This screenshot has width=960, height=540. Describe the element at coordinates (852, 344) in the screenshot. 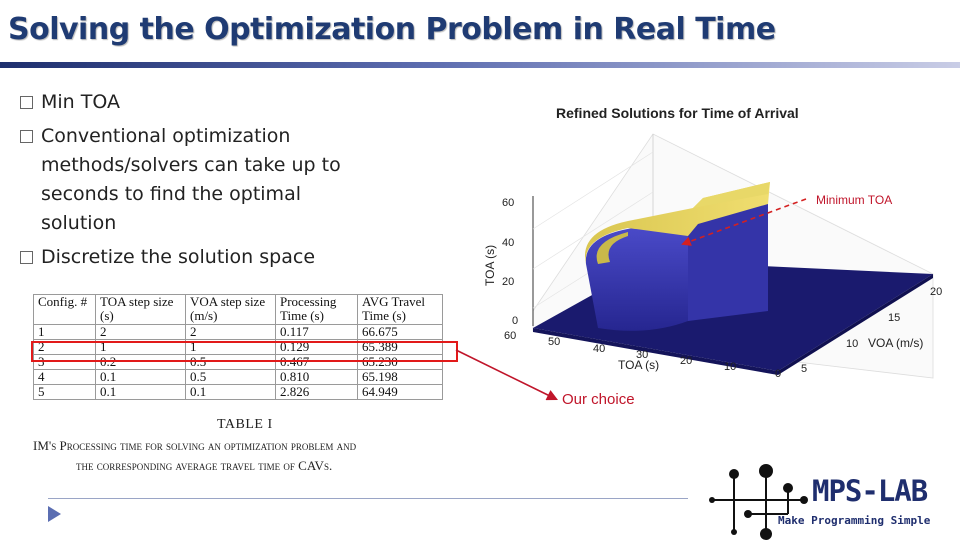

I see `x-tick-label: 10` at that location.